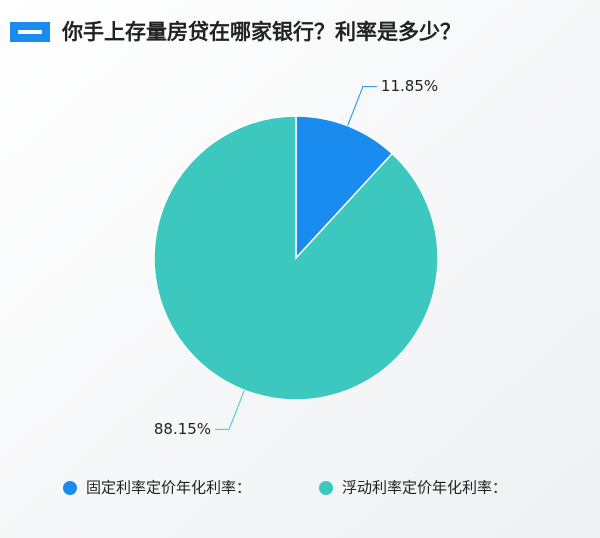  Describe the element at coordinates (344, 187) in the screenshot. I see `pie-slice` at that location.